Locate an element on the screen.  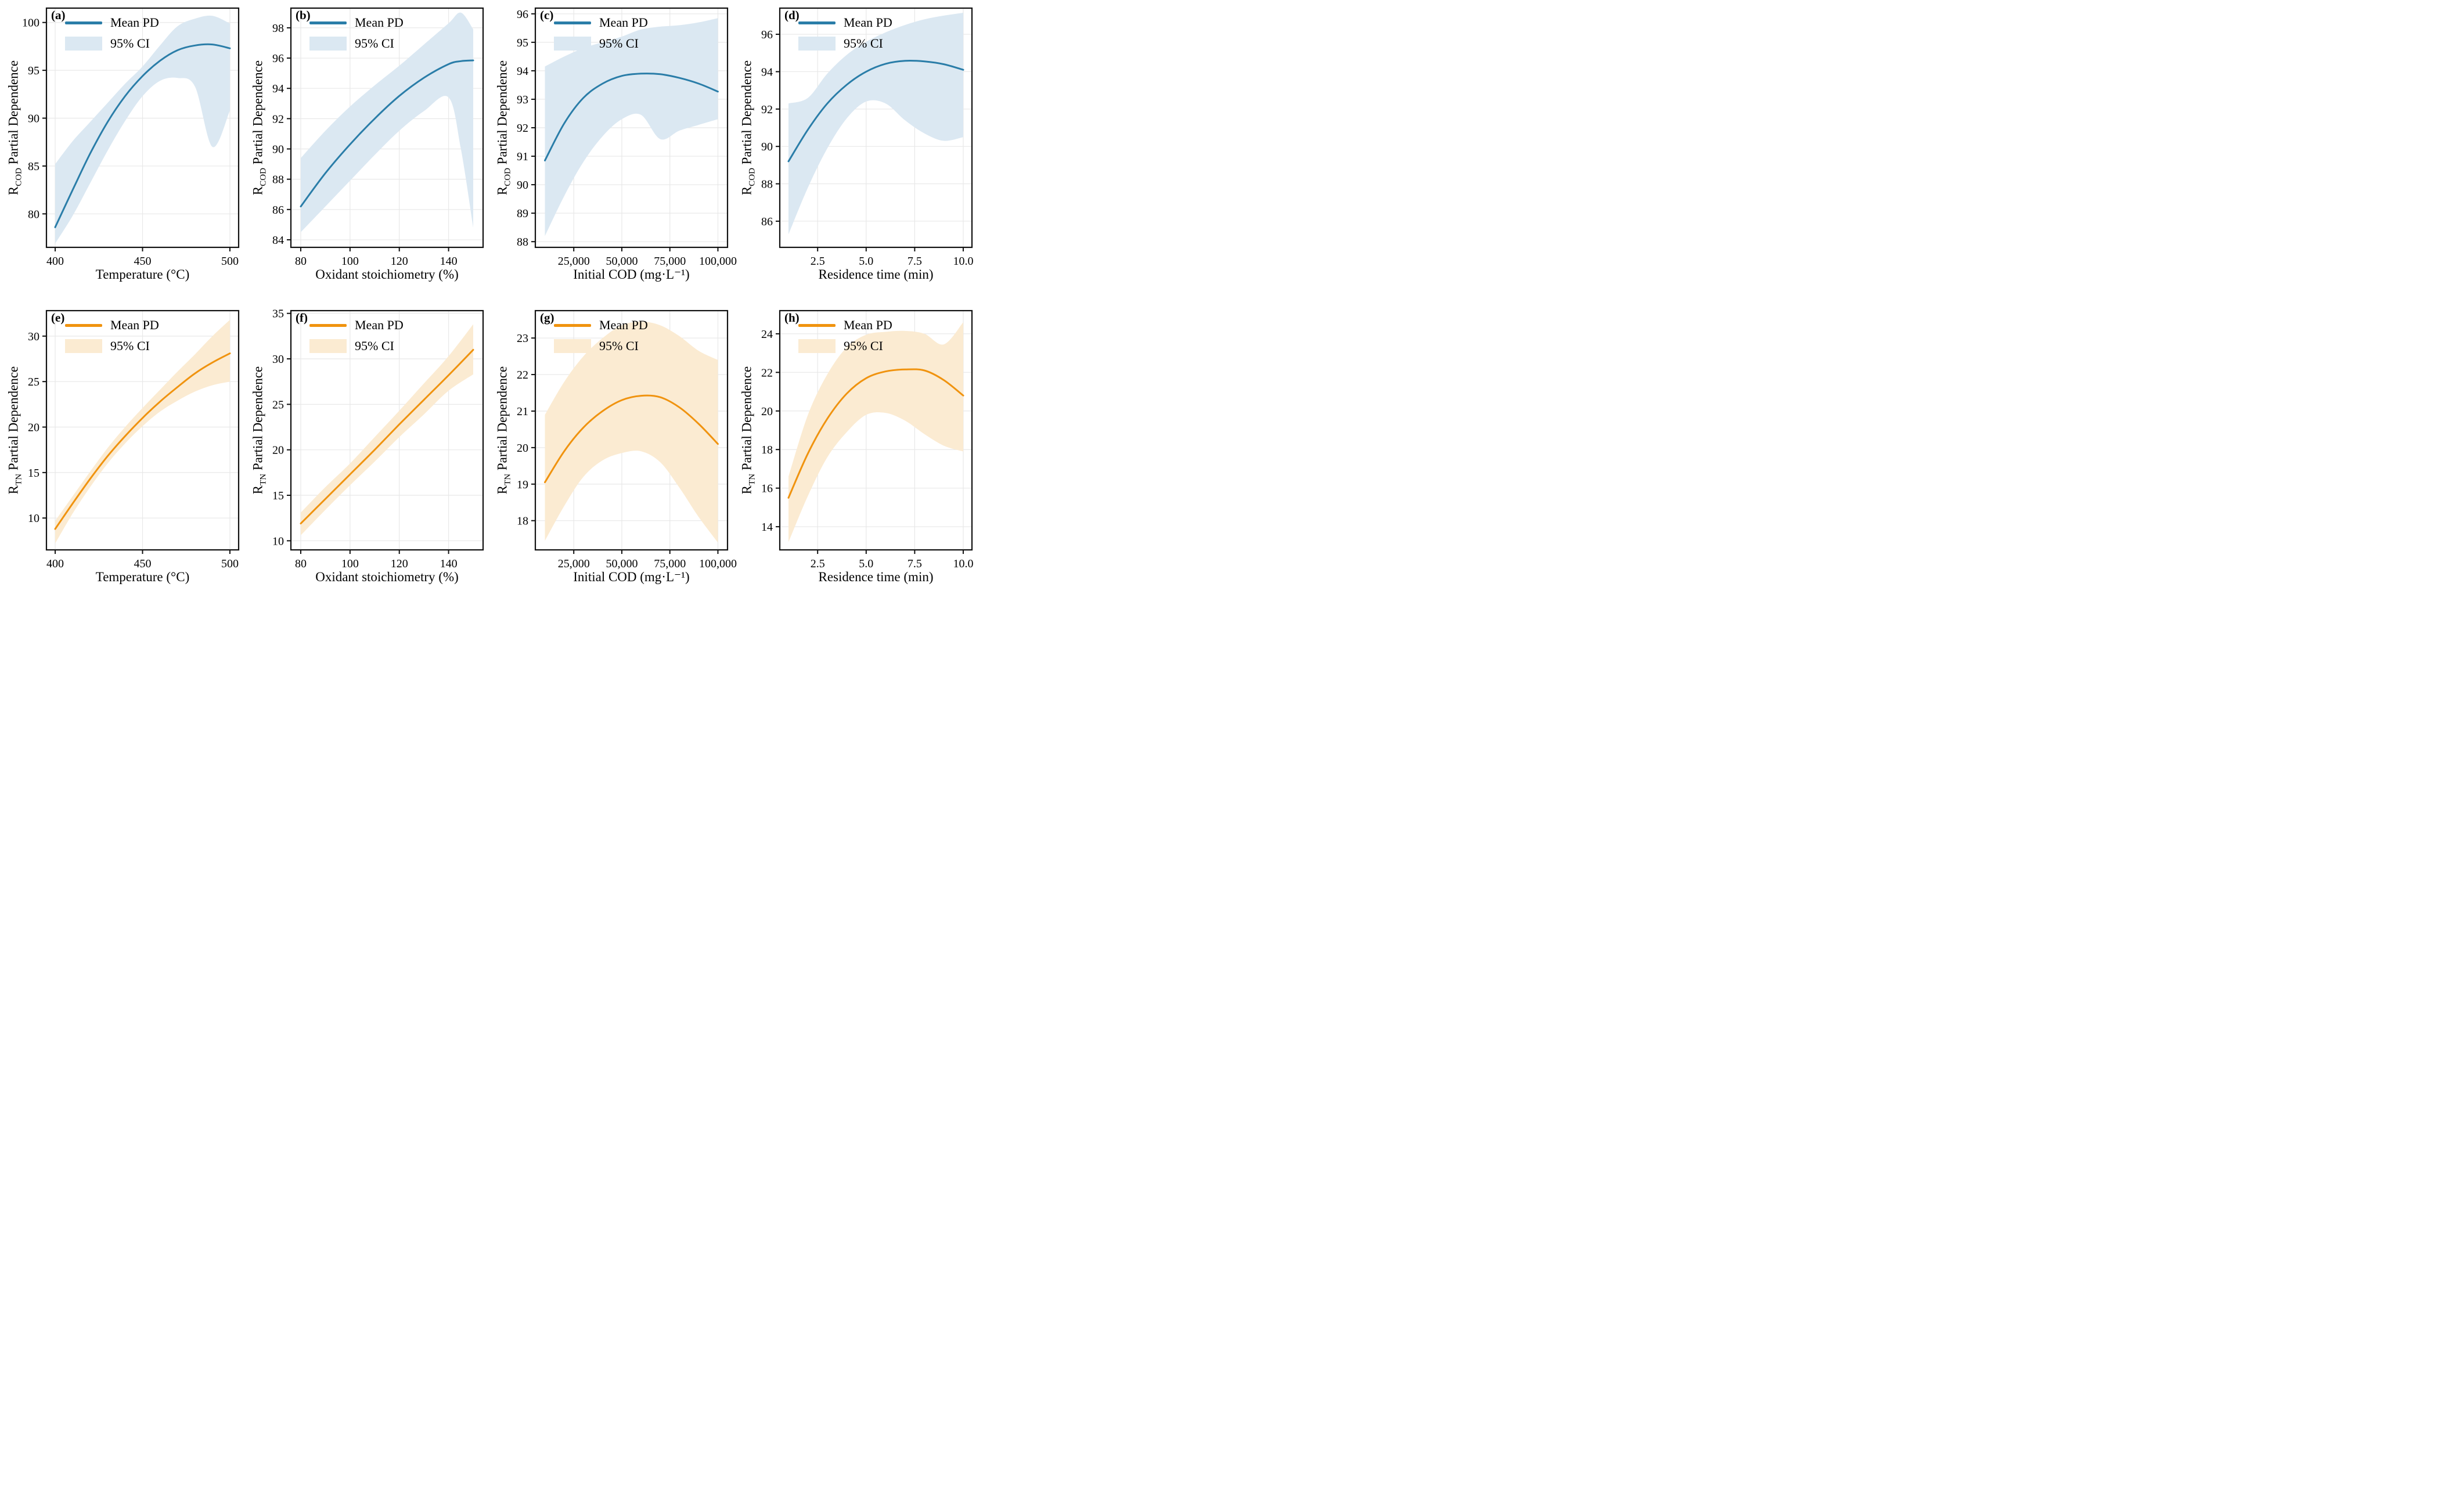
panel-tag: (e) is located at coordinates (58, 318).